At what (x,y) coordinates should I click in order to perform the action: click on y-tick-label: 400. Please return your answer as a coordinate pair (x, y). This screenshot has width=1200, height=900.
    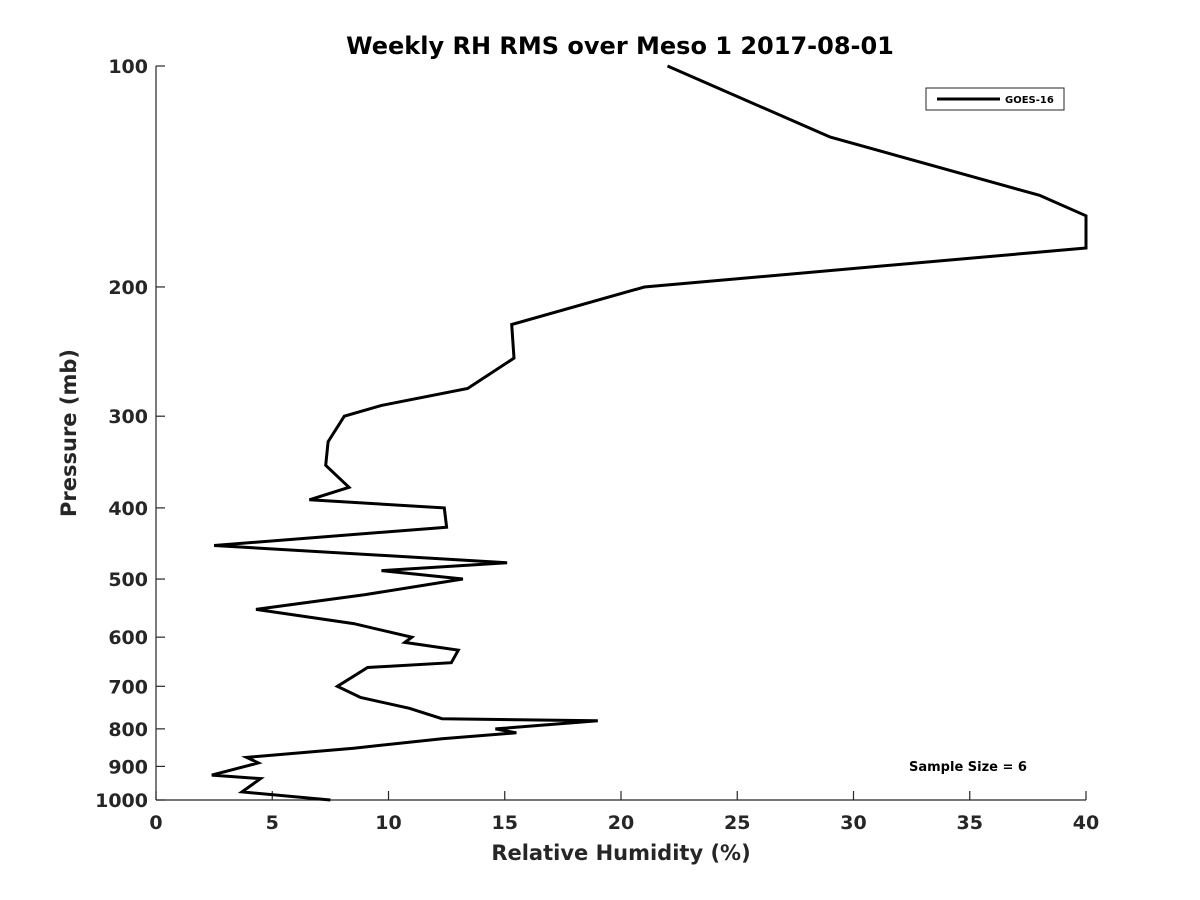
    Looking at the image, I should click on (128, 509).